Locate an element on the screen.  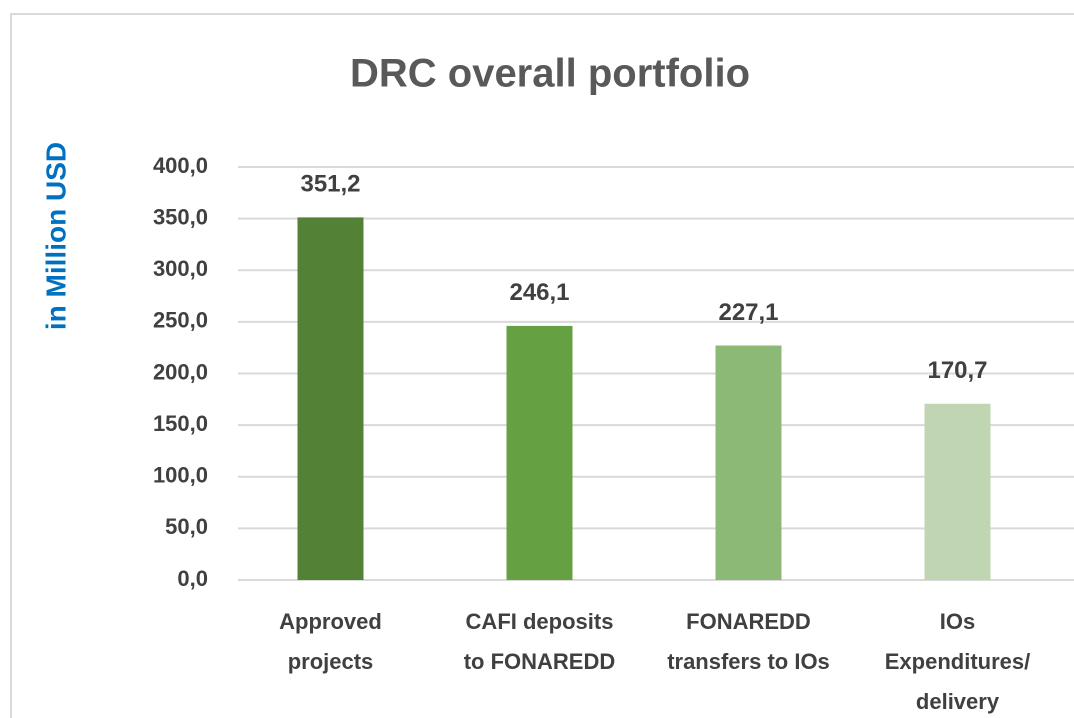
y-axis-label: in Million USD is located at coordinates (55, 236).